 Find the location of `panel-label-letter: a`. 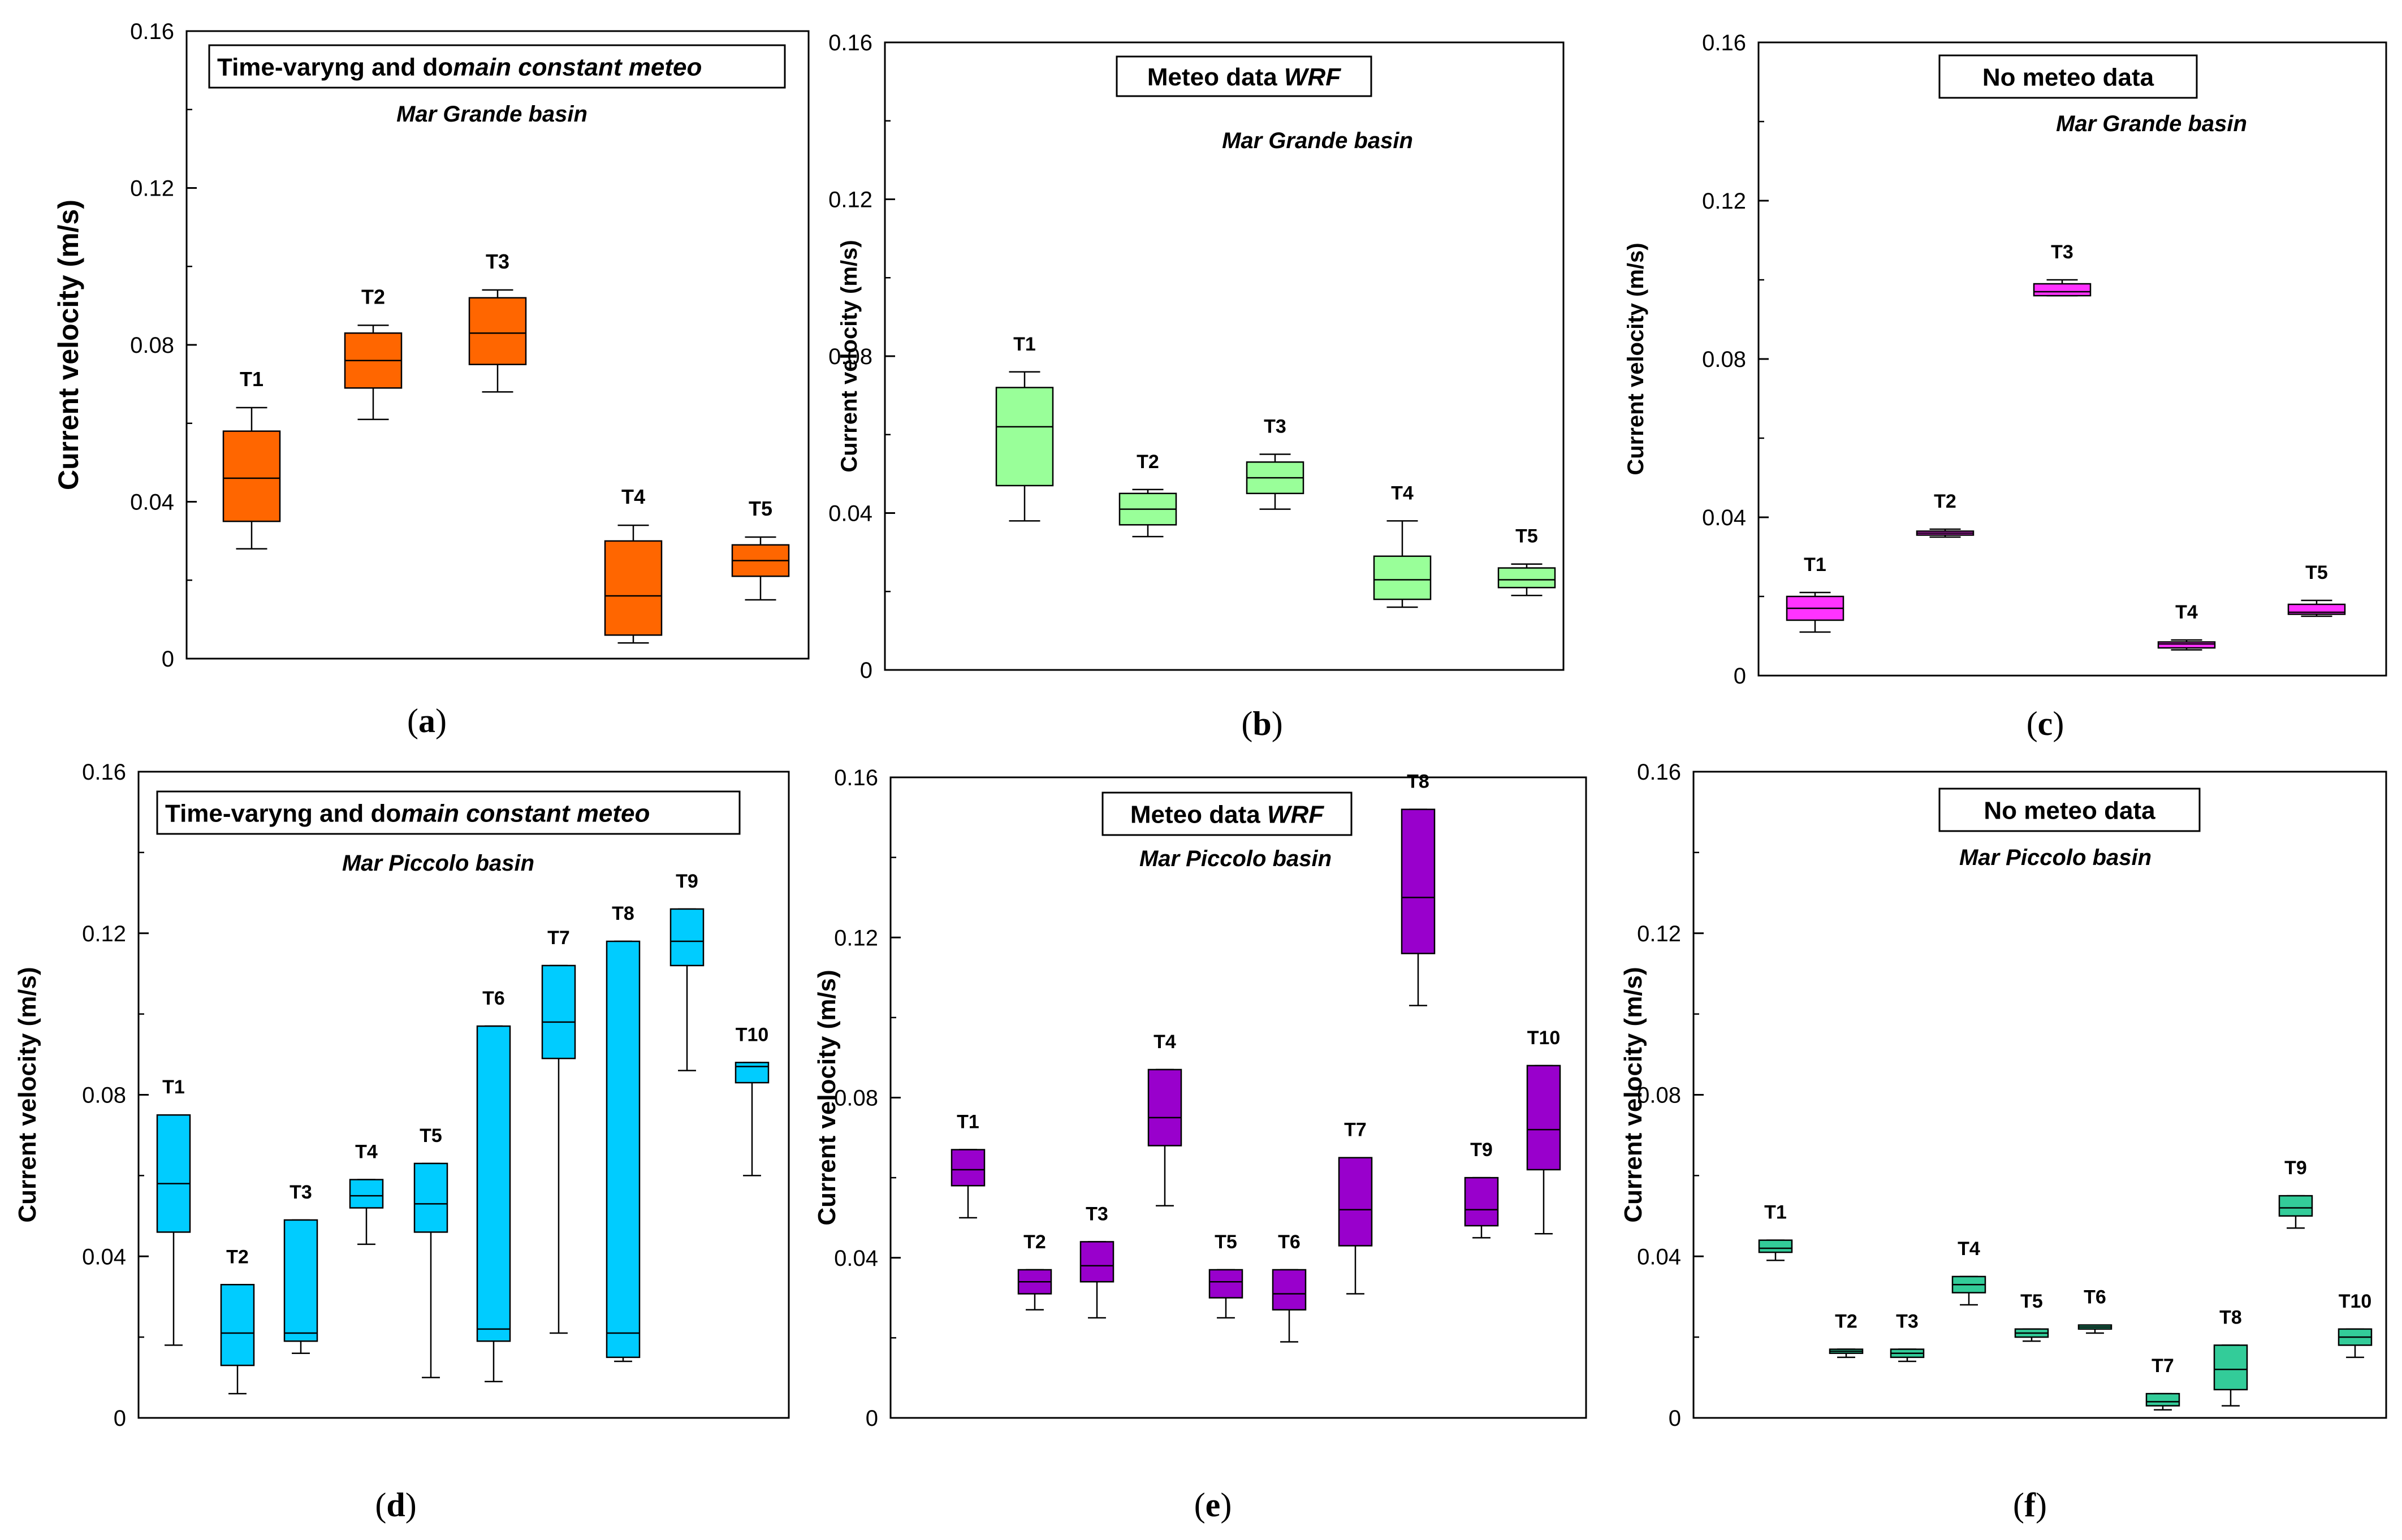

panel-label-letter: a is located at coordinates (426, 720).